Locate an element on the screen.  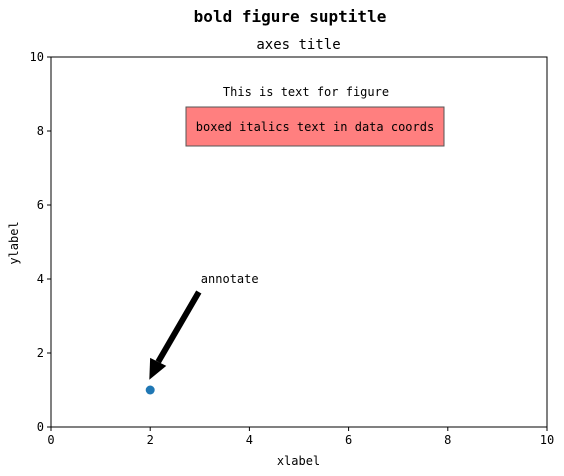
boxed-text: boxed italics text in data coords is located at coordinates (315, 127).